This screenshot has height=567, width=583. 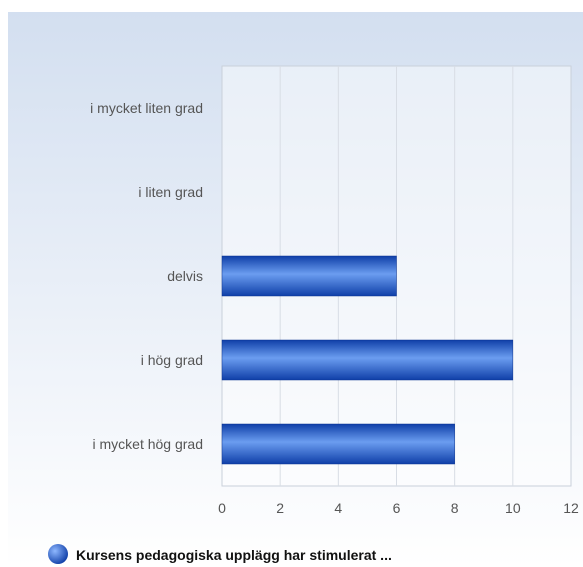 What do you see at coordinates (185, 276) in the screenshot?
I see `category-label: delvis` at bounding box center [185, 276].